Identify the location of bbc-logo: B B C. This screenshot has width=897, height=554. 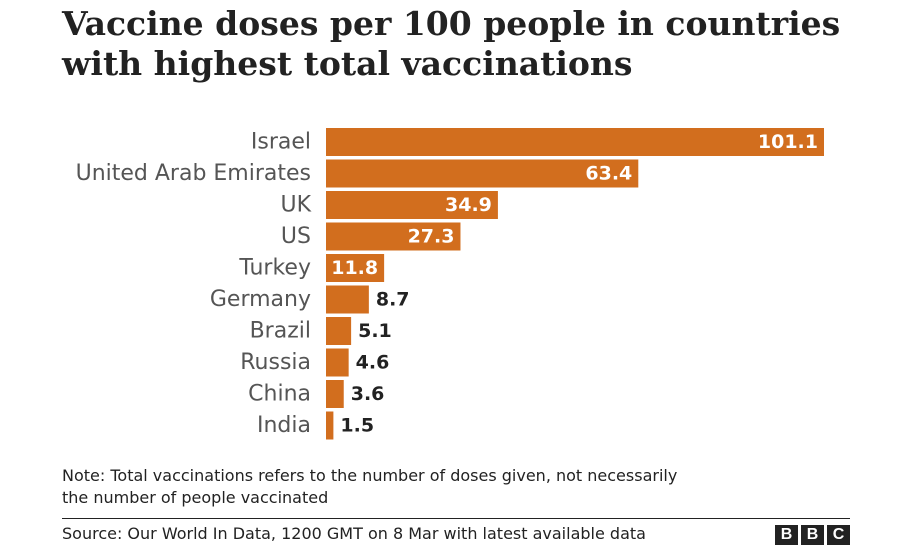
(812, 535).